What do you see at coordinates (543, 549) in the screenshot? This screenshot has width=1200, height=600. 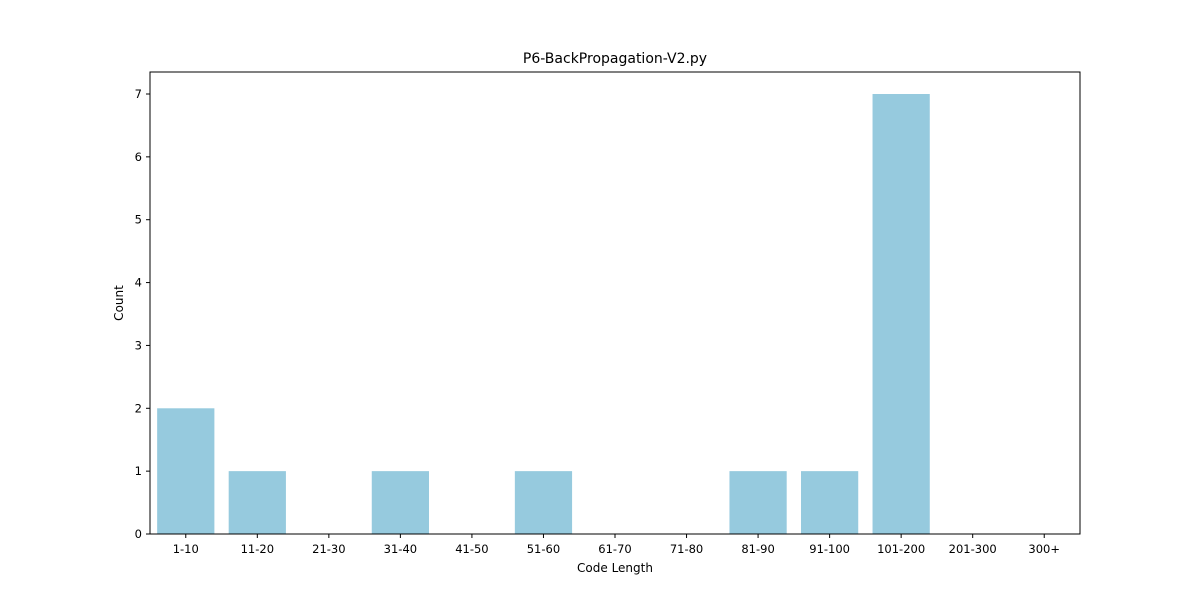 I see `x-tick-label: 51-60` at bounding box center [543, 549].